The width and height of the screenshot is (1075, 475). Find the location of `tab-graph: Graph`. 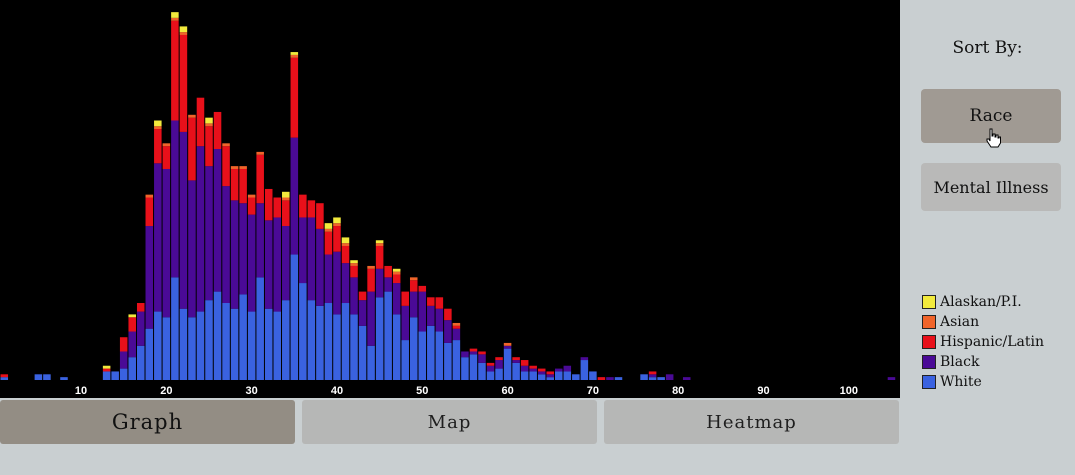

tab-graph: Graph is located at coordinates (147, 422).